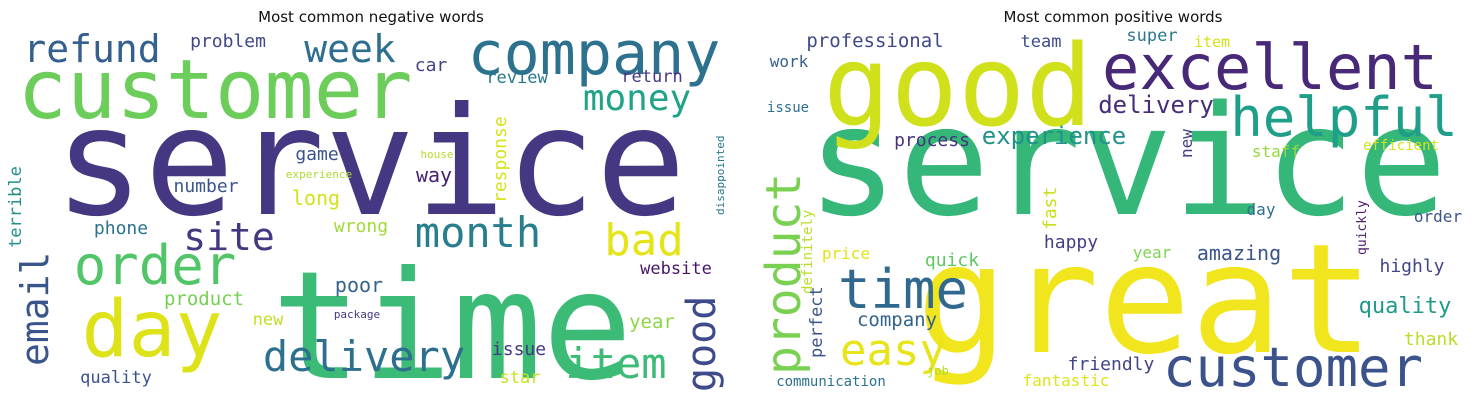  I want to click on negative-word-wrong: wrong, so click(361, 226).